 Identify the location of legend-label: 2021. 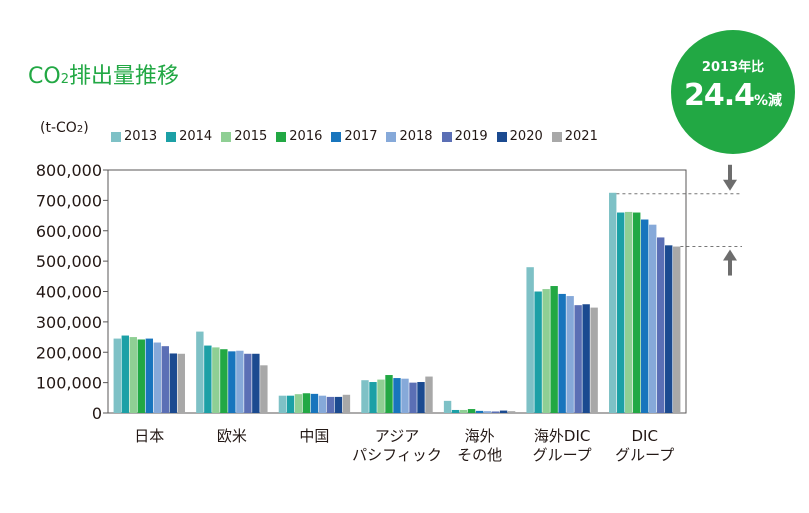
(581, 136).